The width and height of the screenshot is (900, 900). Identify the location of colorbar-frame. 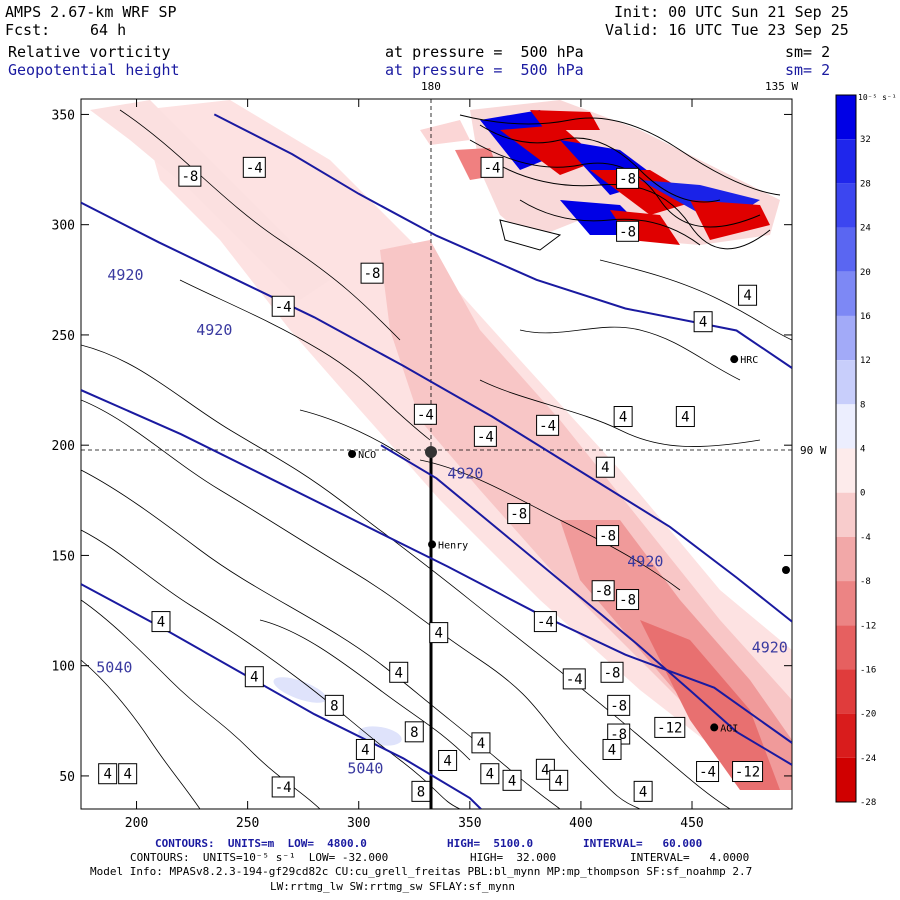
(846, 448).